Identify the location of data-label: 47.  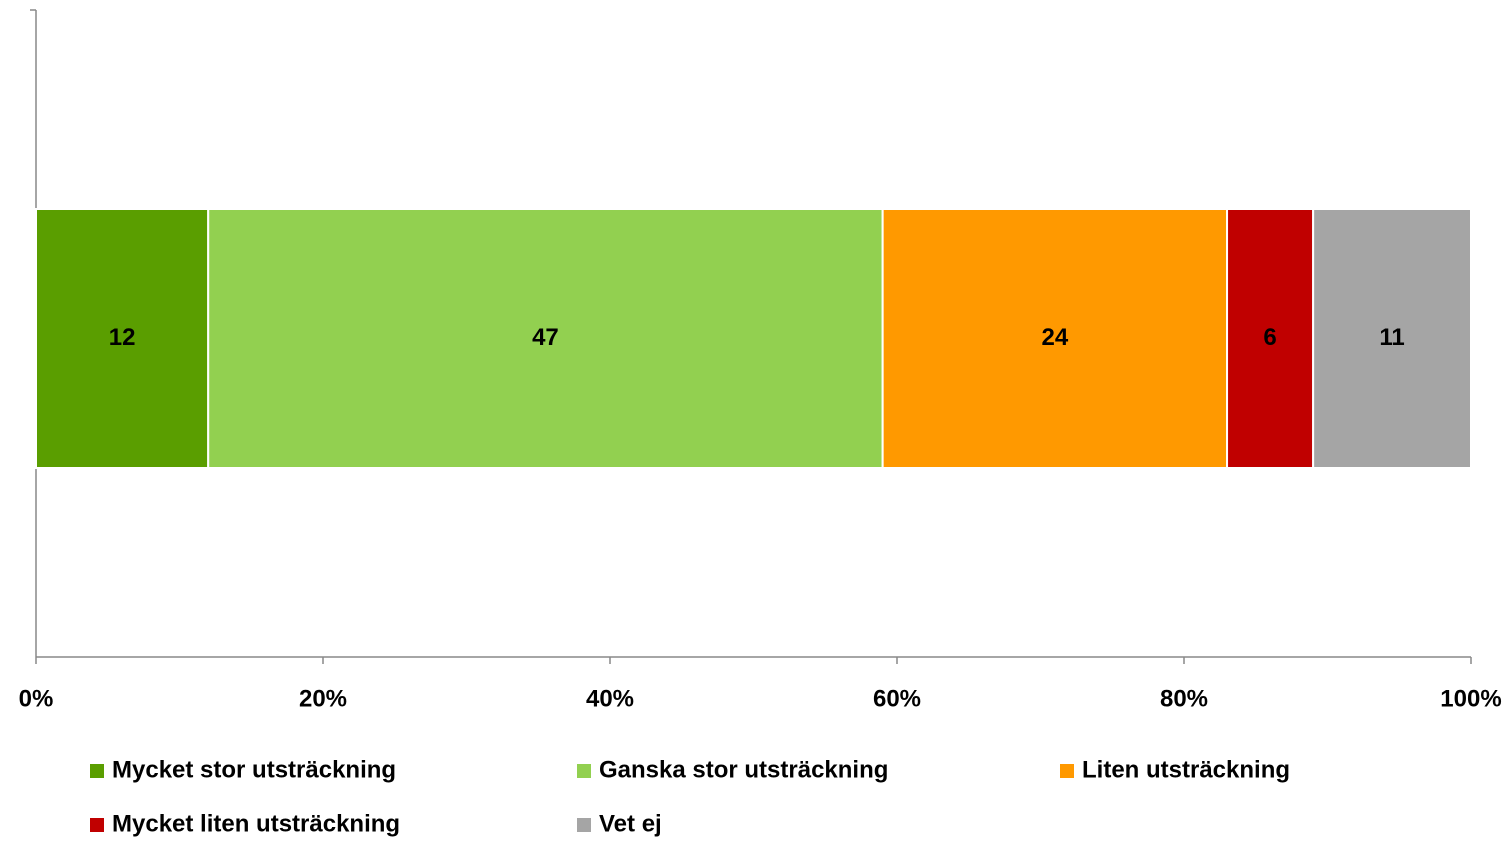
(545, 337).